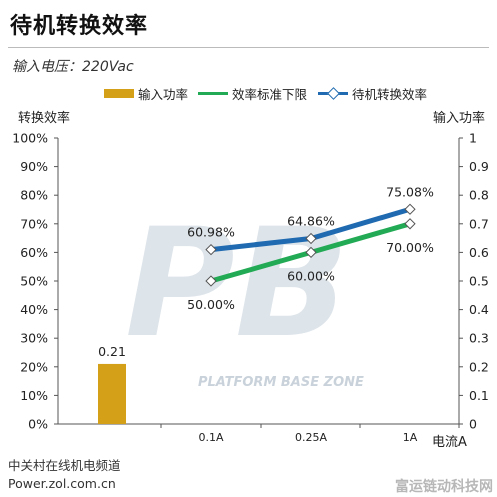 Image resolution: width=497 pixels, height=497 pixels. I want to click on bar-input-power, so click(112, 393).